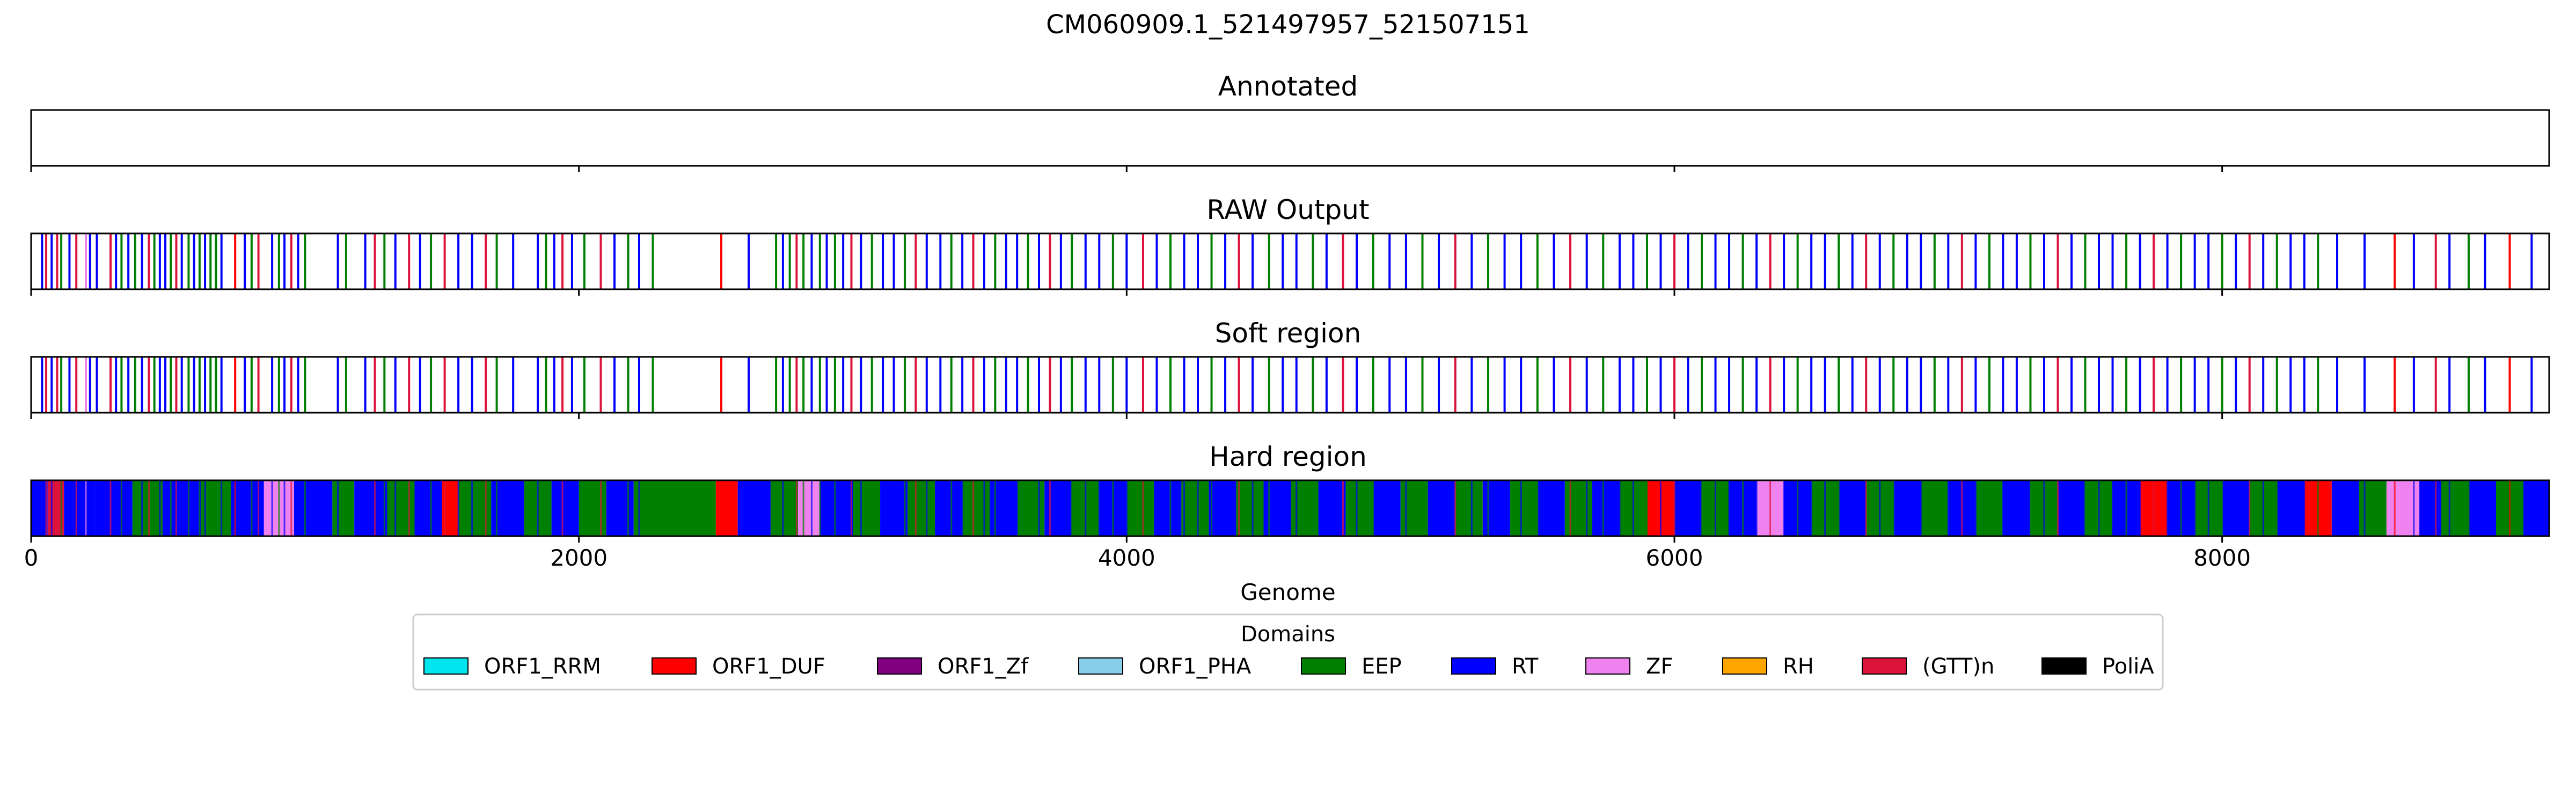 Image resolution: width=2576 pixels, height=805 pixels. Describe the element at coordinates (1674, 558) in the screenshot. I see `x-tick-label: 6000` at that location.